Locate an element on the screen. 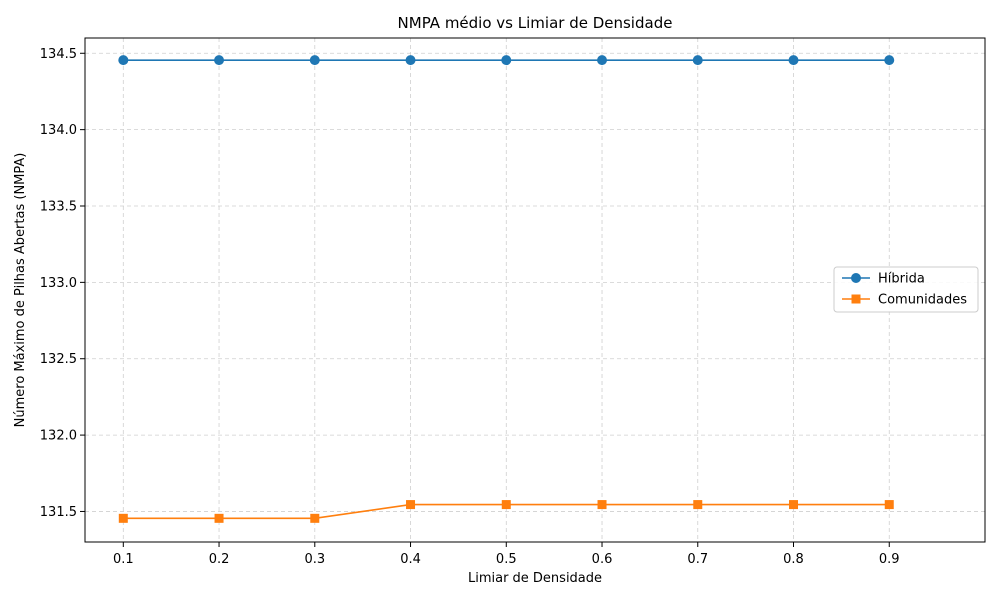 The width and height of the screenshot is (1000, 600). y-tick-label: 131.5 is located at coordinates (58, 512).